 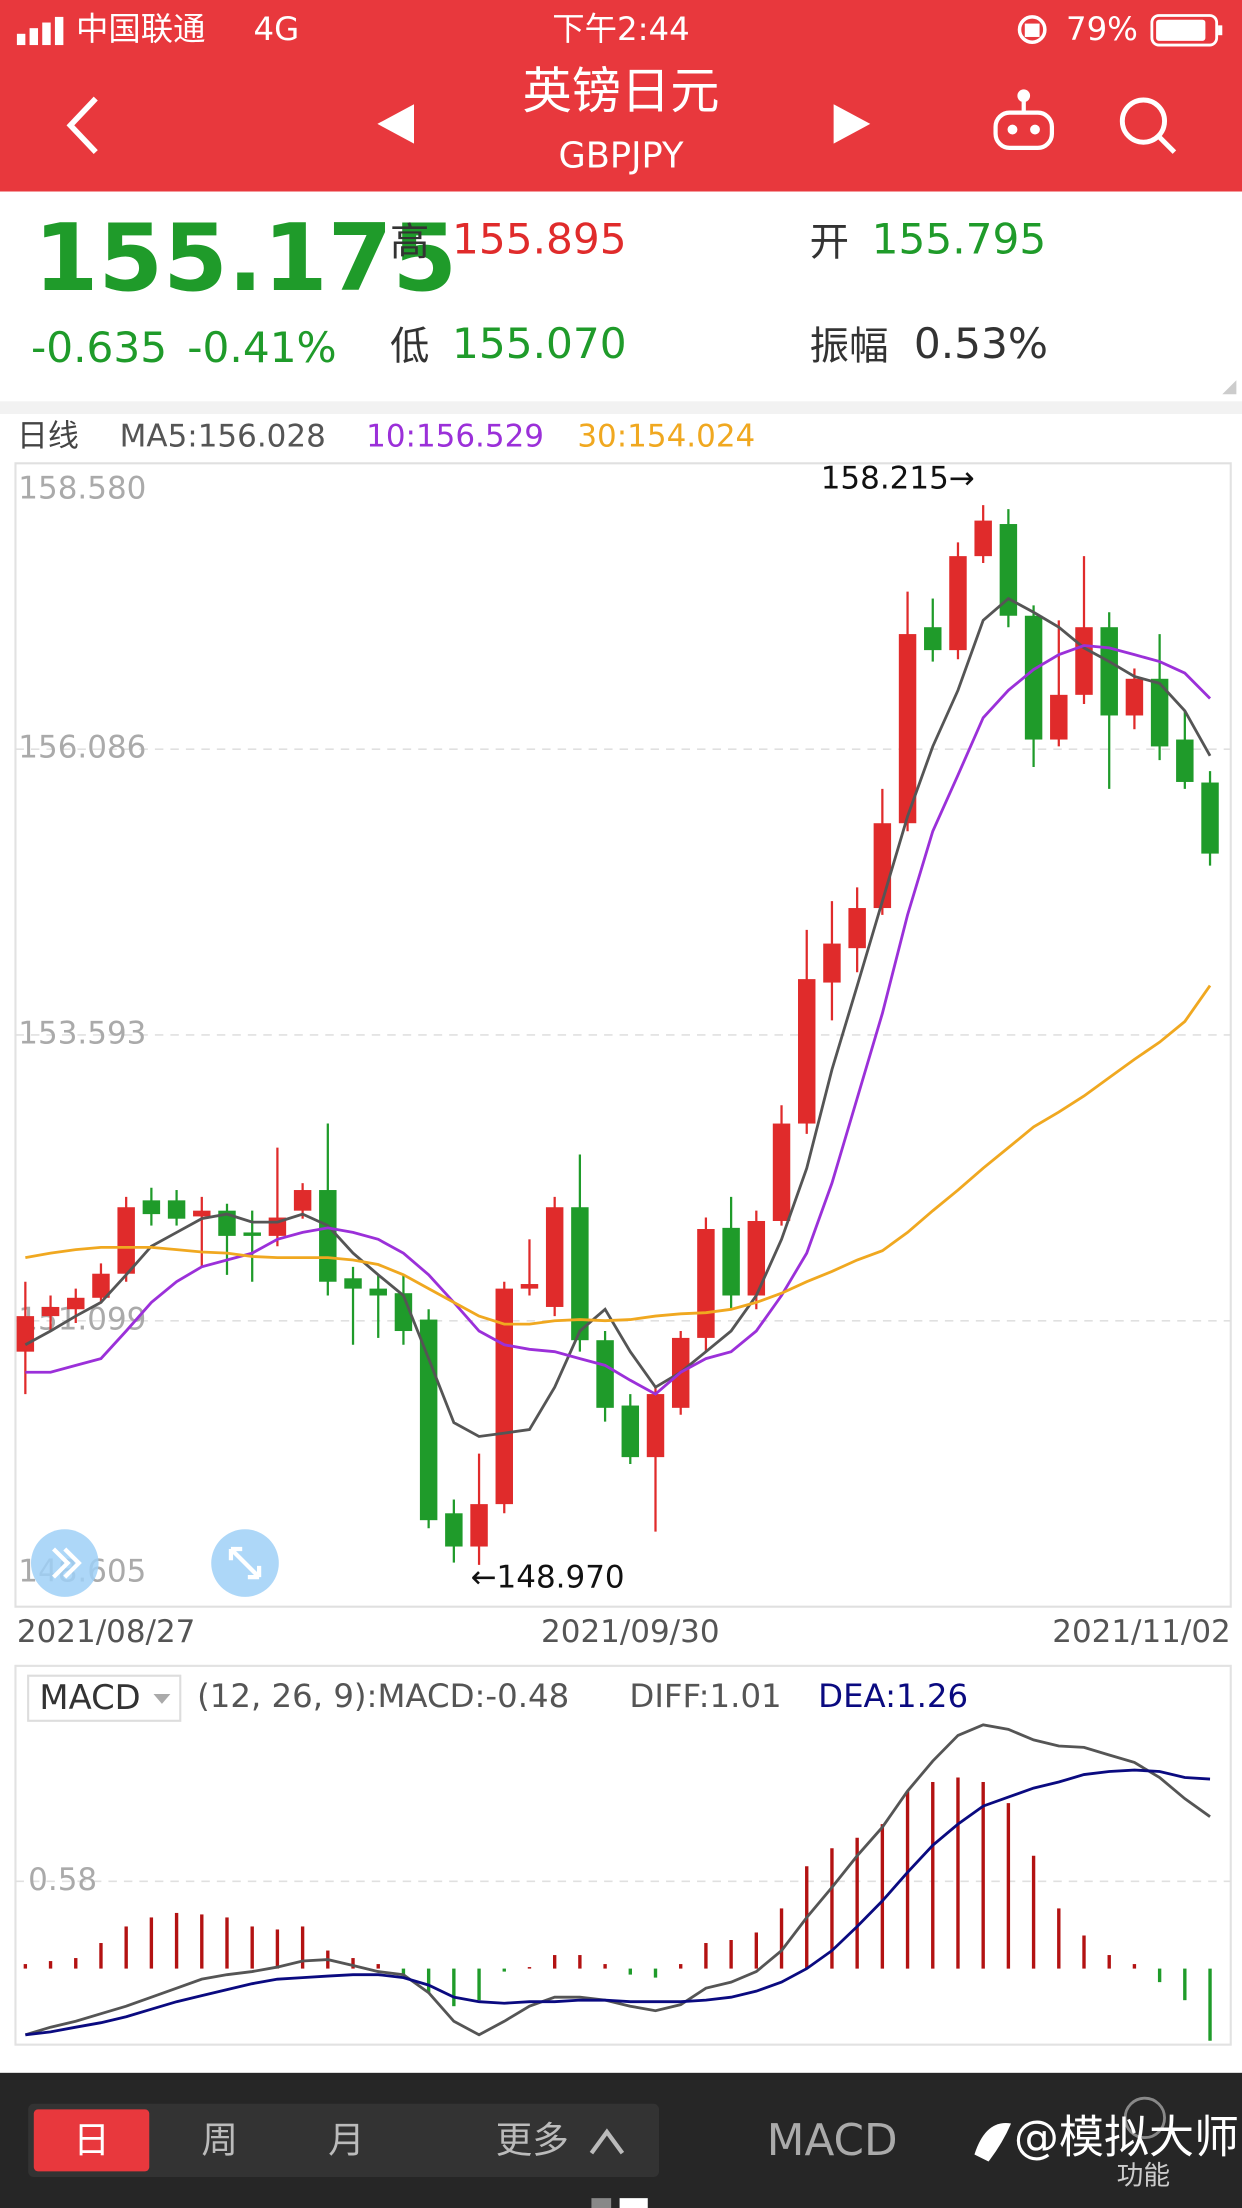 I want to click on tab: 月, so click(x=346, y=2139).